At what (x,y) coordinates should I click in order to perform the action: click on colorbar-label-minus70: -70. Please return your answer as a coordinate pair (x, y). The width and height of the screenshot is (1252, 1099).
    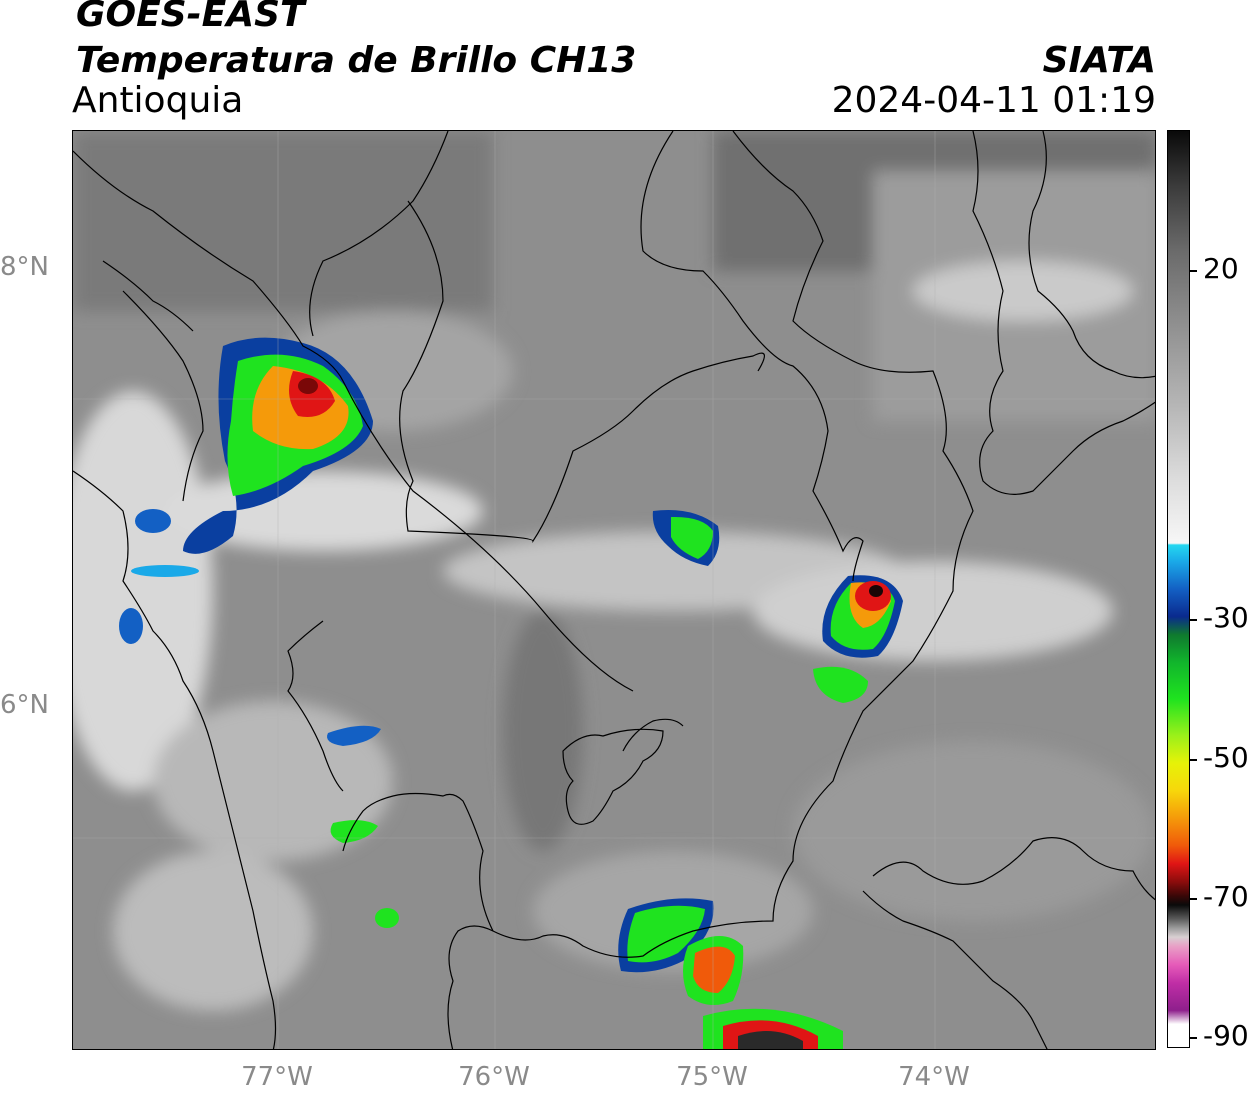
    Looking at the image, I should click on (1226, 896).